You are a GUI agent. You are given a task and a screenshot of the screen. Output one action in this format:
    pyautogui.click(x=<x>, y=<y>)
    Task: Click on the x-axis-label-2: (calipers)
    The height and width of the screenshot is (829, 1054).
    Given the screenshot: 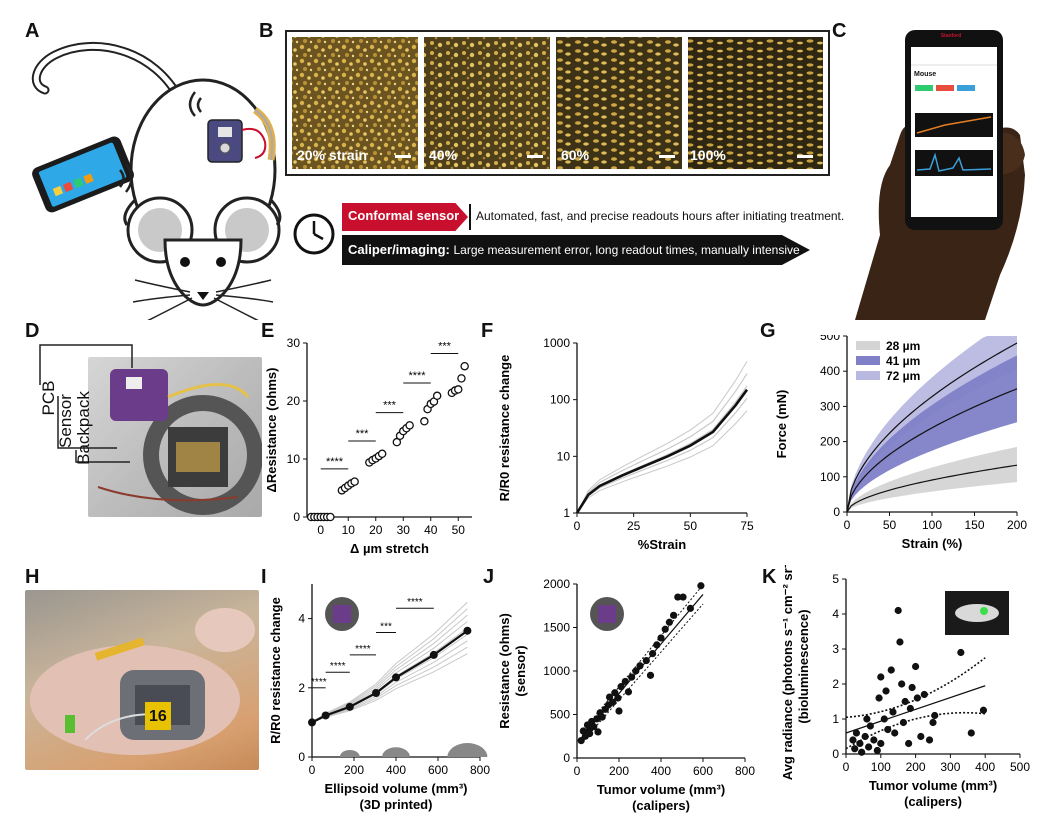 What is the action you would take?
    pyautogui.click(x=661, y=805)
    